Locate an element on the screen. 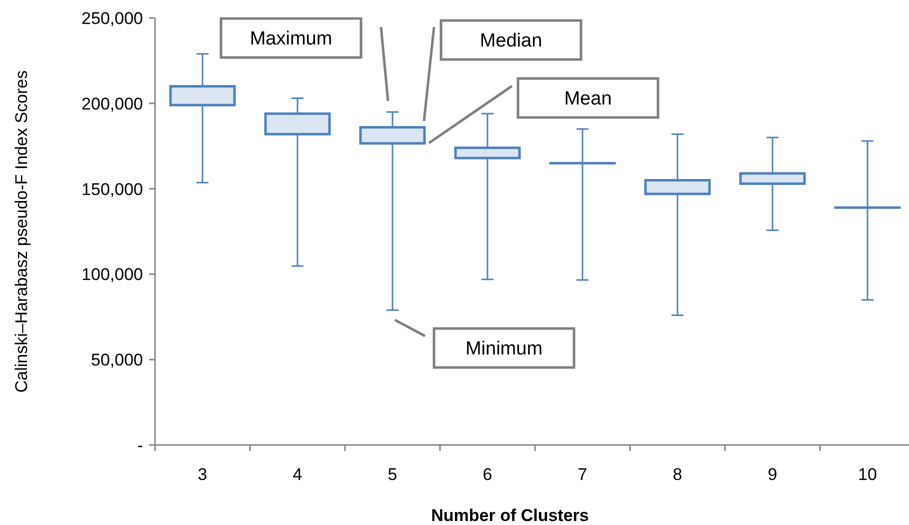 The width and height of the screenshot is (909, 525). y-tick-label: - is located at coordinates (140, 445).